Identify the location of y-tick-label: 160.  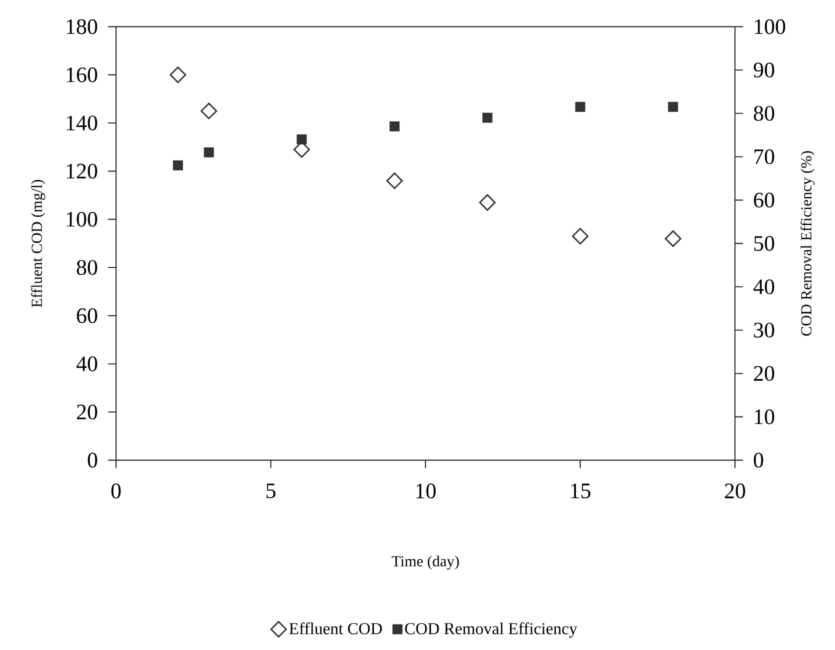
(82, 74).